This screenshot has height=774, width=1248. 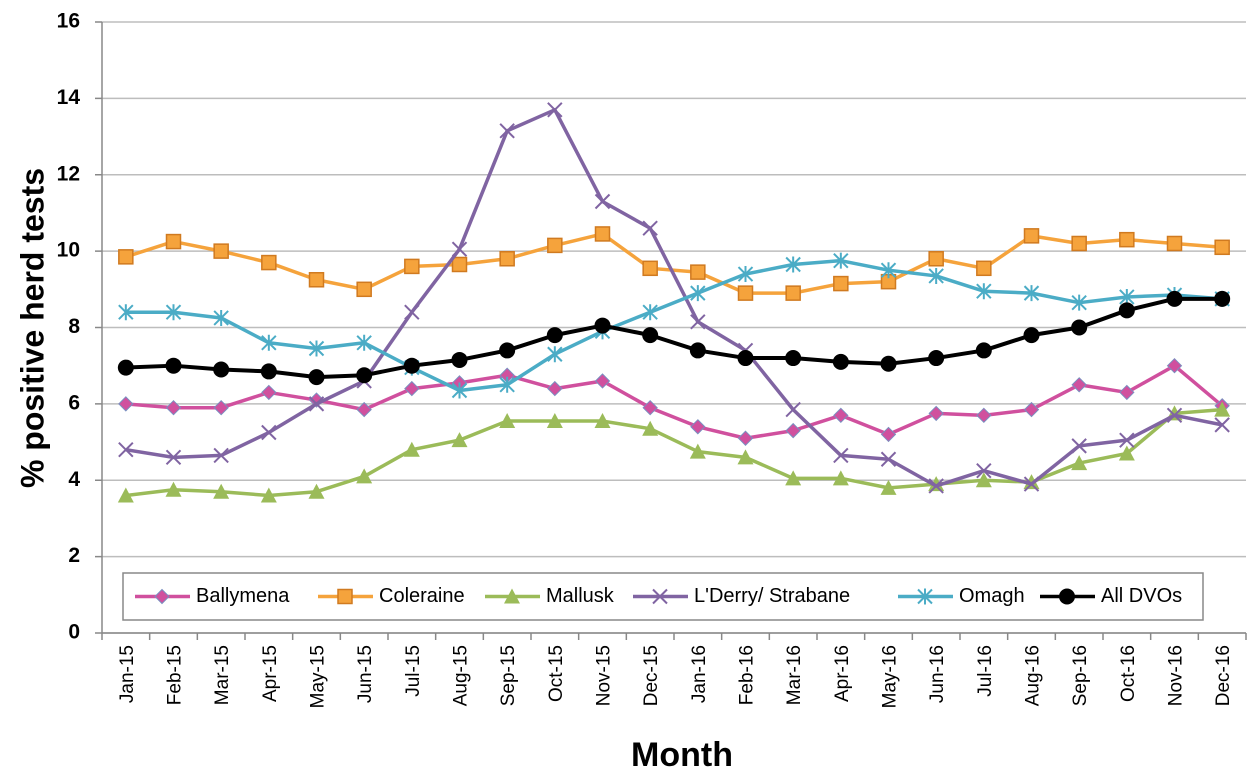 What do you see at coordinates (222, 675) in the screenshot?
I see `x-tick-label: Mar-15` at bounding box center [222, 675].